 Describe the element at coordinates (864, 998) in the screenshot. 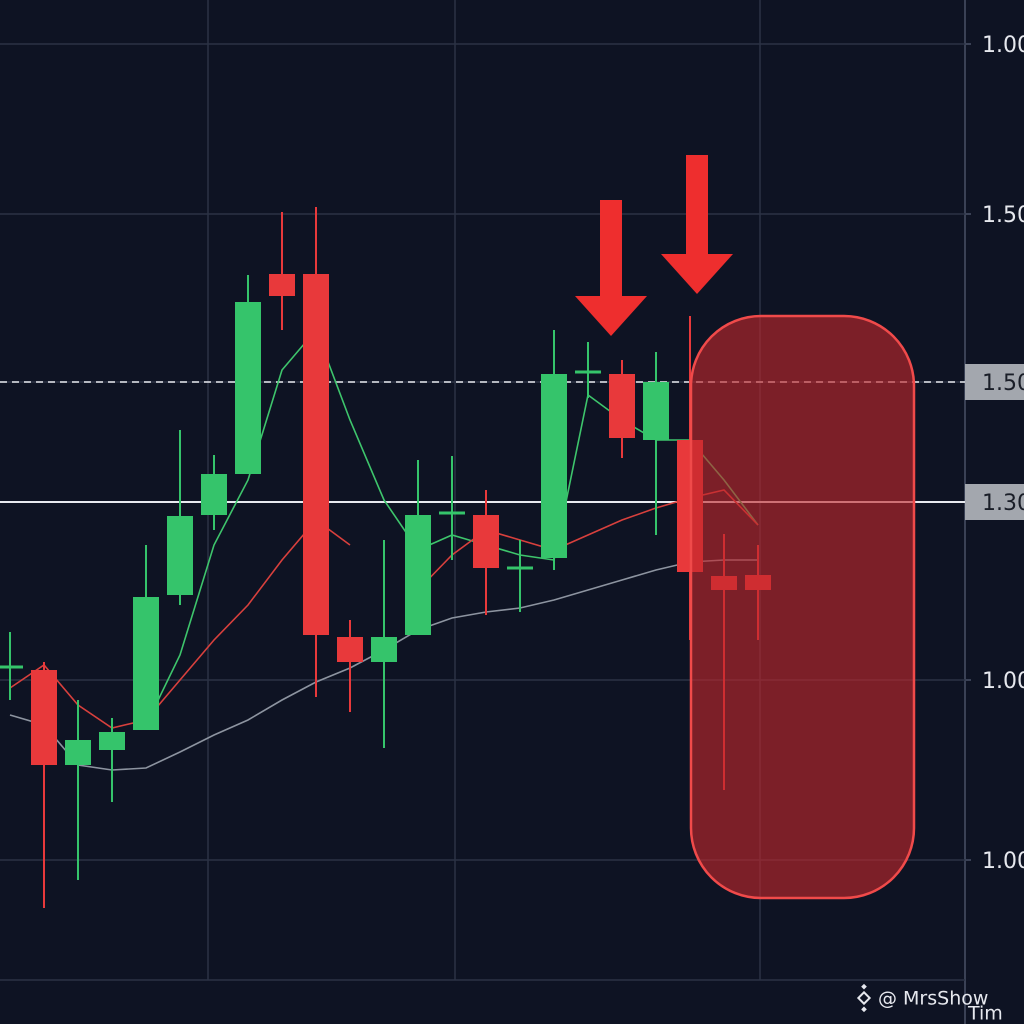

I see `watermark-icon` at that location.